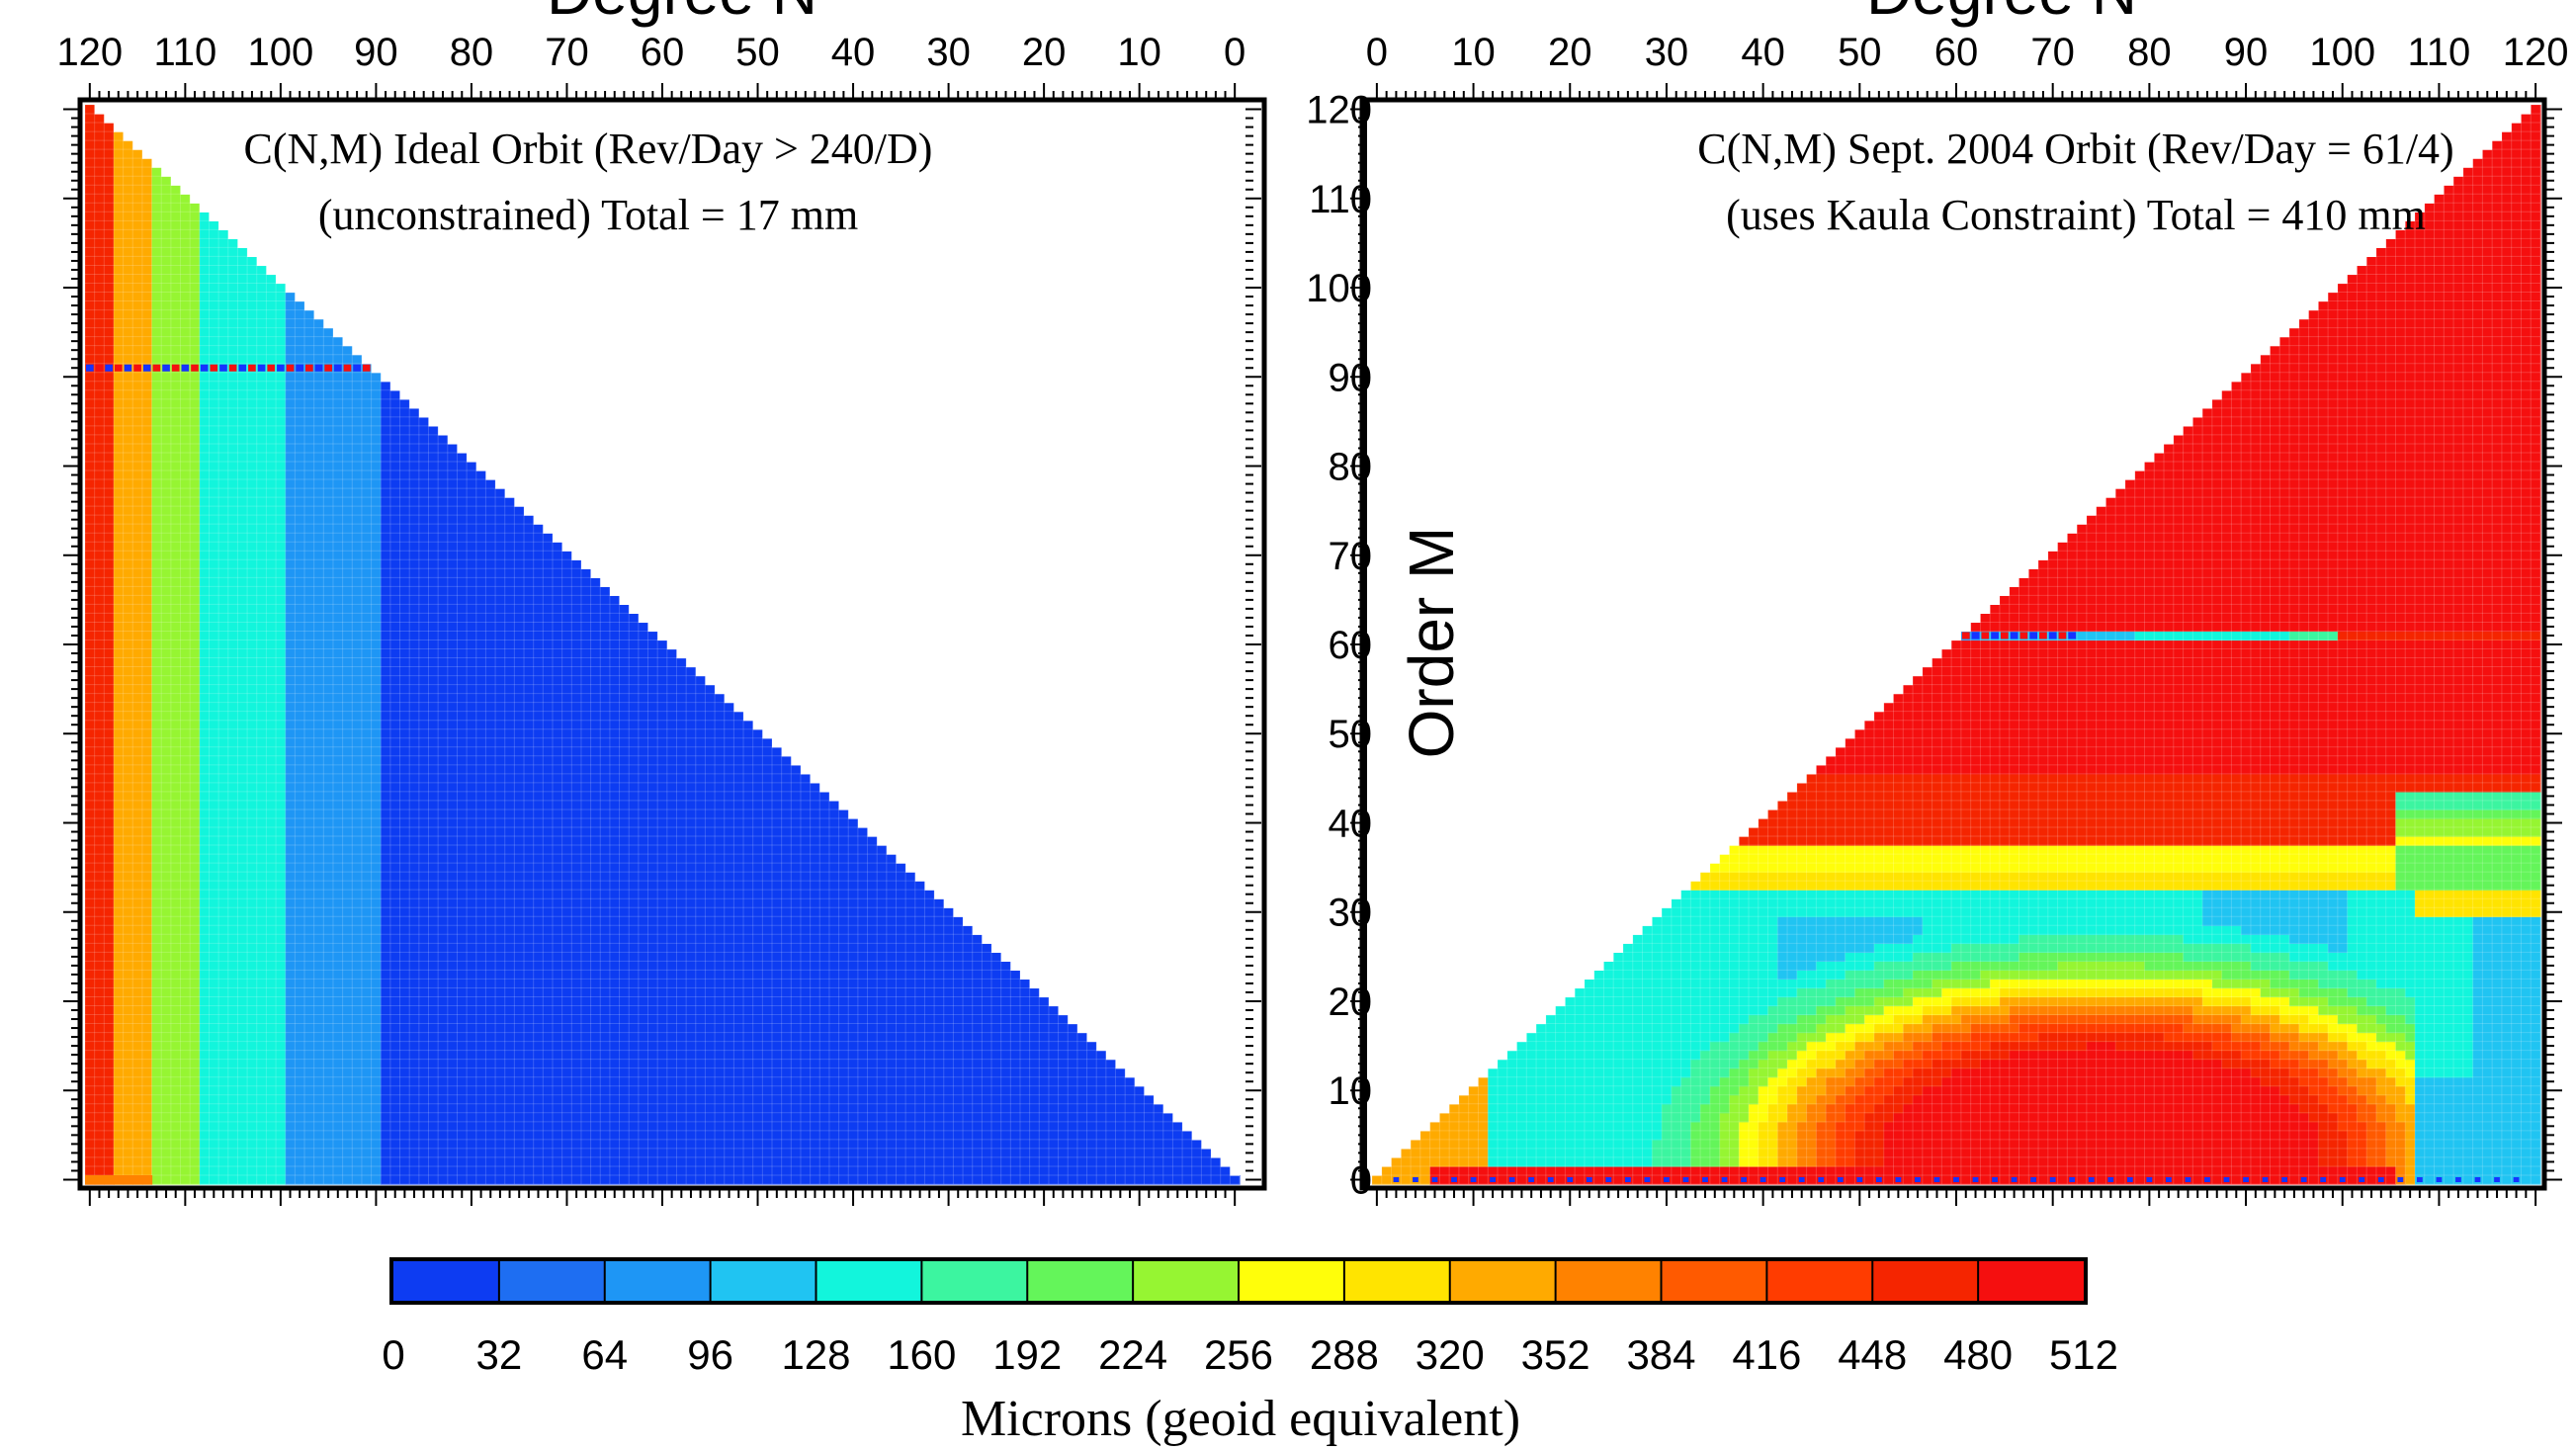  What do you see at coordinates (1570, 52) in the screenshot?
I see `x-tick-label: 20` at bounding box center [1570, 52].